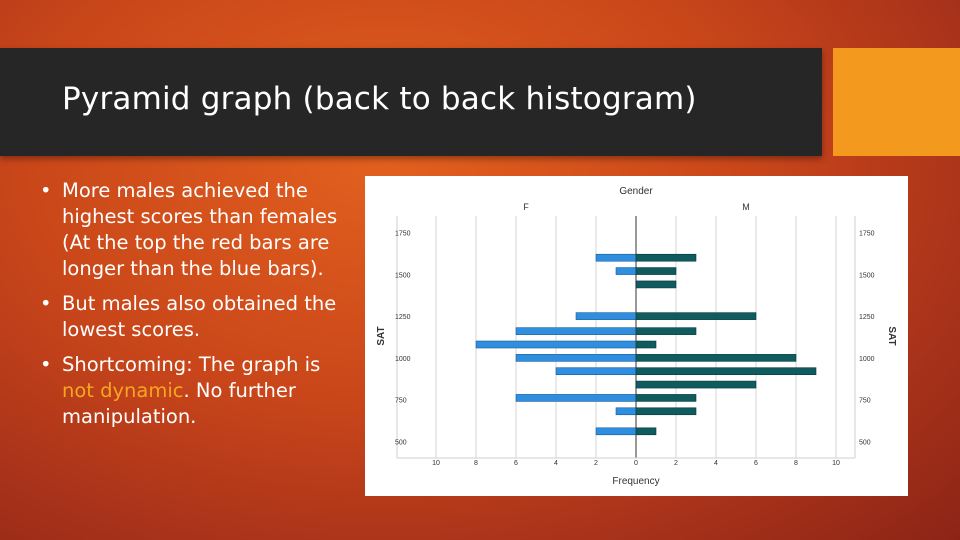 This screenshot has height=540, width=960. What do you see at coordinates (636, 463) in the screenshot?
I see `x-tick-label: 0` at bounding box center [636, 463].